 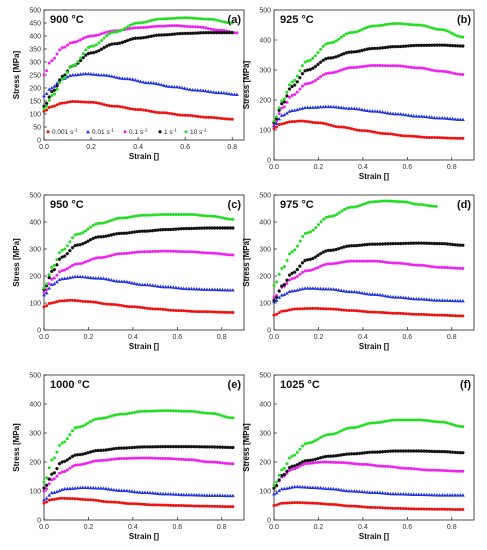 What do you see at coordinates (35, 23) in the screenshot?
I see `y-tick-label: 450` at bounding box center [35, 23].